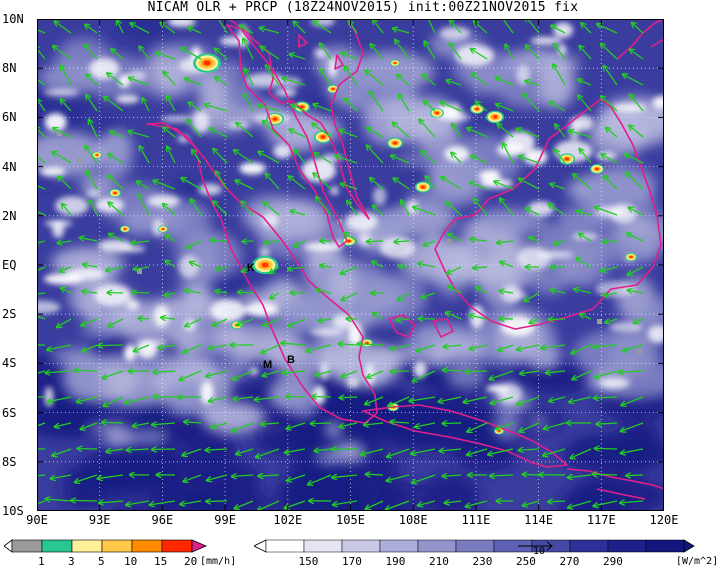  Describe the element at coordinates (79, 159) in the screenshot. I see `precip-light-pixel` at that location.